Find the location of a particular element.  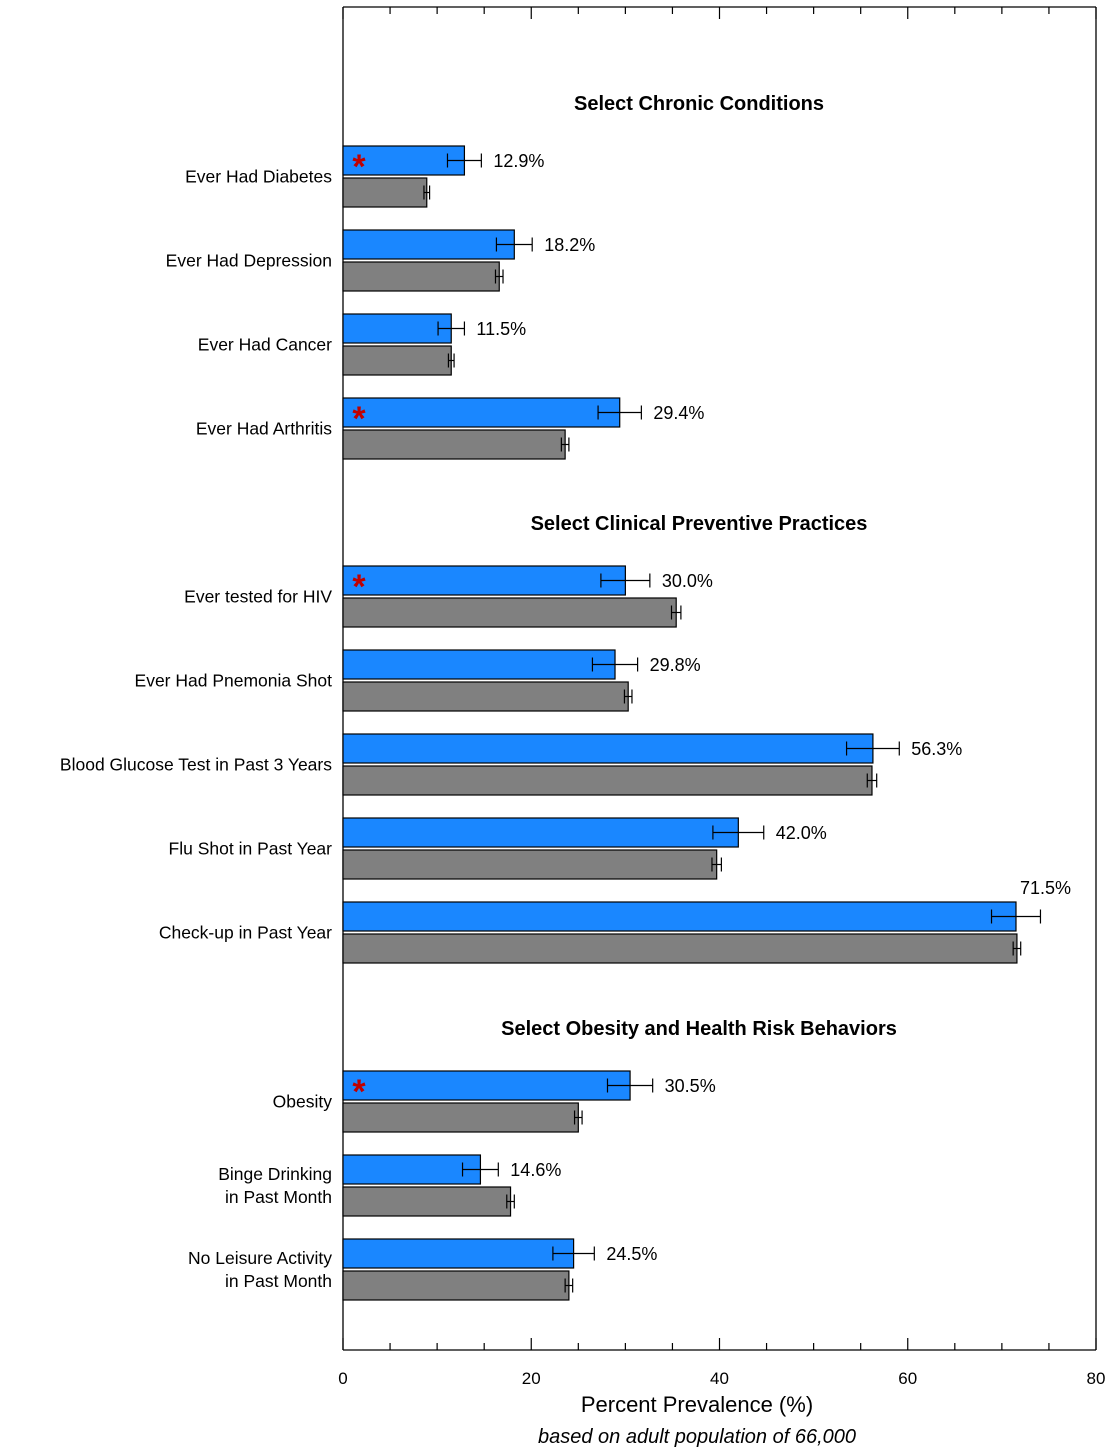

bar-group: 30.0% * Ever tested for HIV is located at coordinates (448, 596).